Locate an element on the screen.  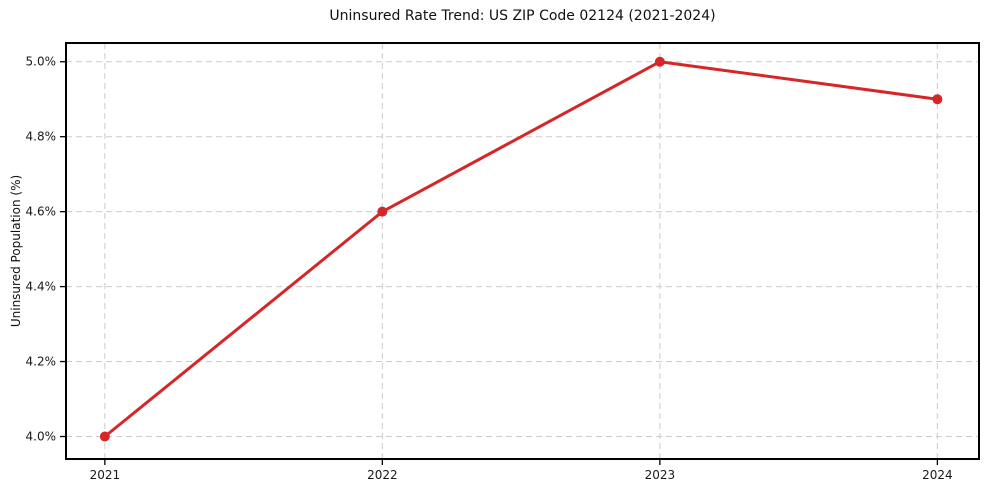
y-tick-label: 4.4% is located at coordinates (41, 287).